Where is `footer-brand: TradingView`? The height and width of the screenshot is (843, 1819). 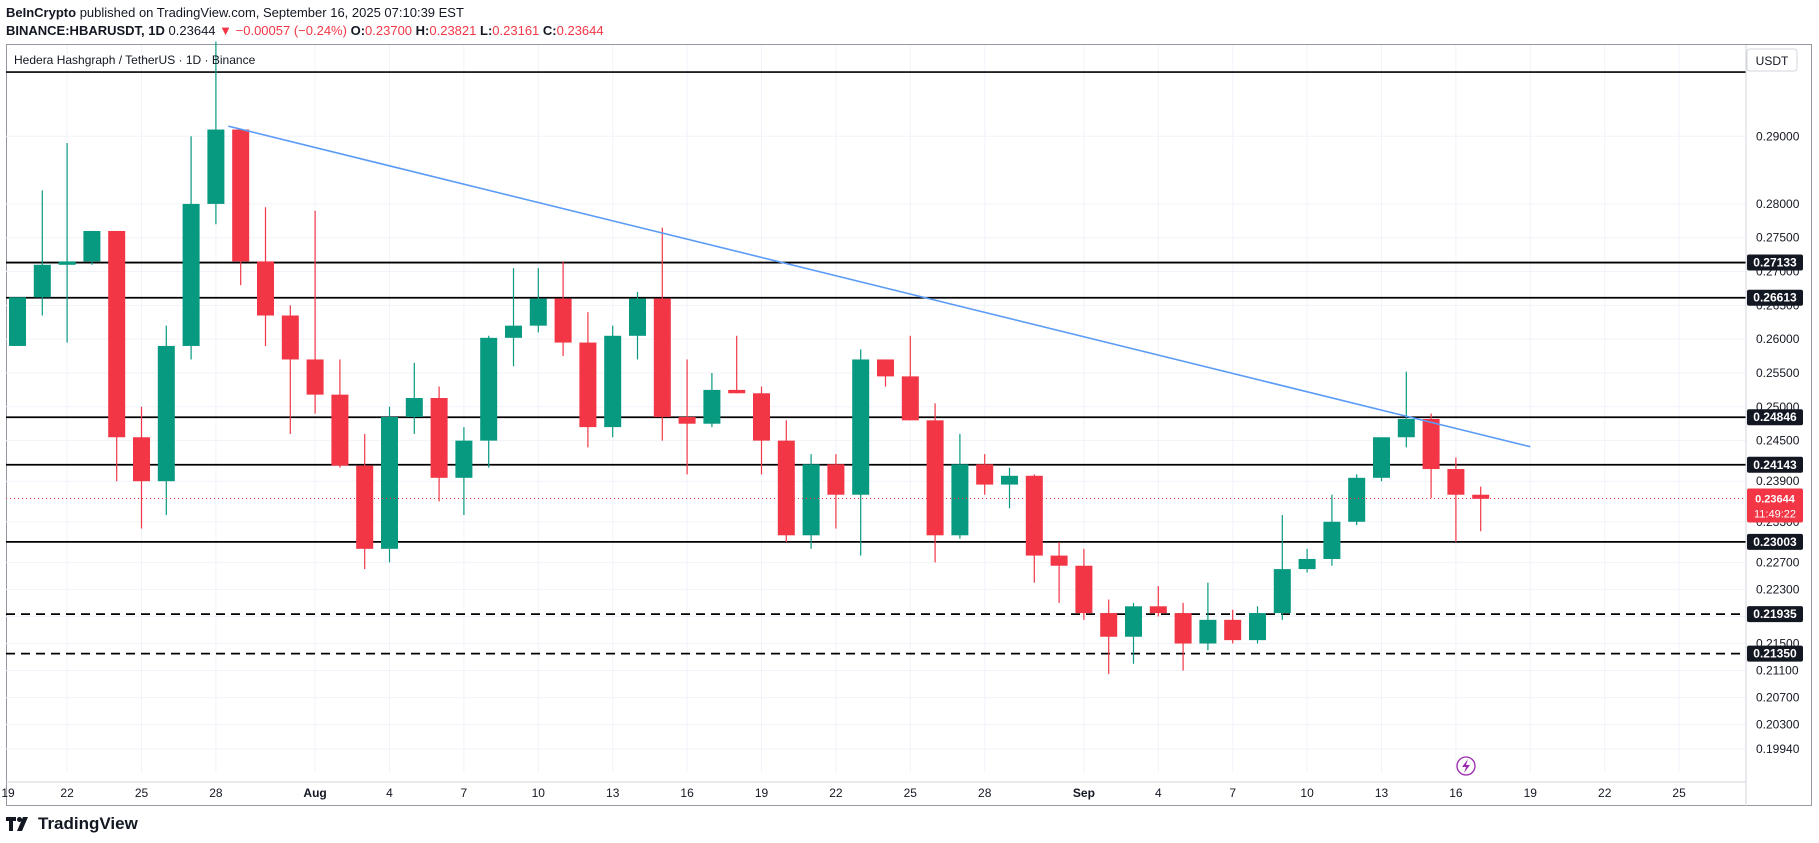 footer-brand: TradingView is located at coordinates (72, 824).